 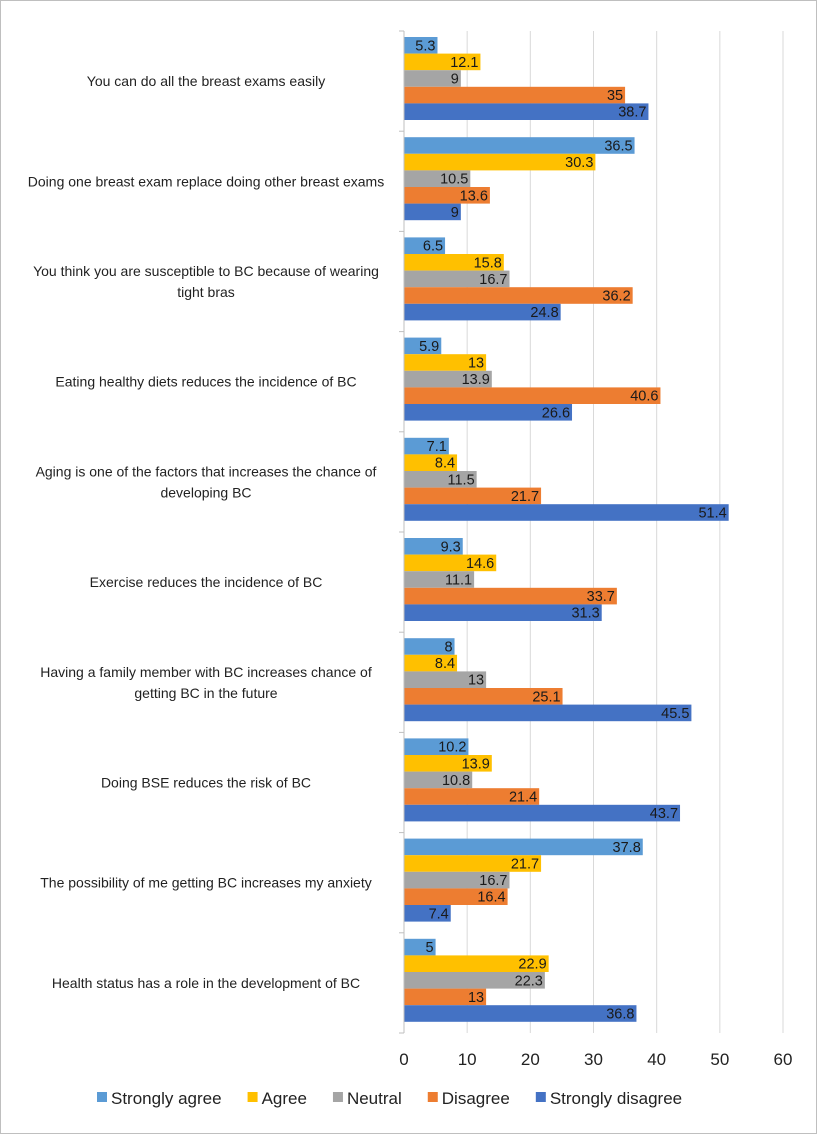 I want to click on data-label: 14.6, so click(x=480, y=564).